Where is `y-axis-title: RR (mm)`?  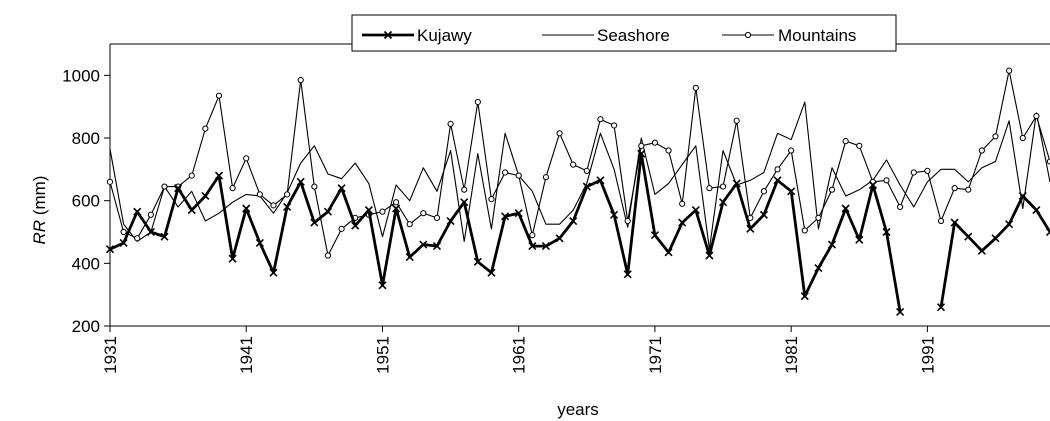 y-axis-title: RR (mm) is located at coordinates (39, 210).